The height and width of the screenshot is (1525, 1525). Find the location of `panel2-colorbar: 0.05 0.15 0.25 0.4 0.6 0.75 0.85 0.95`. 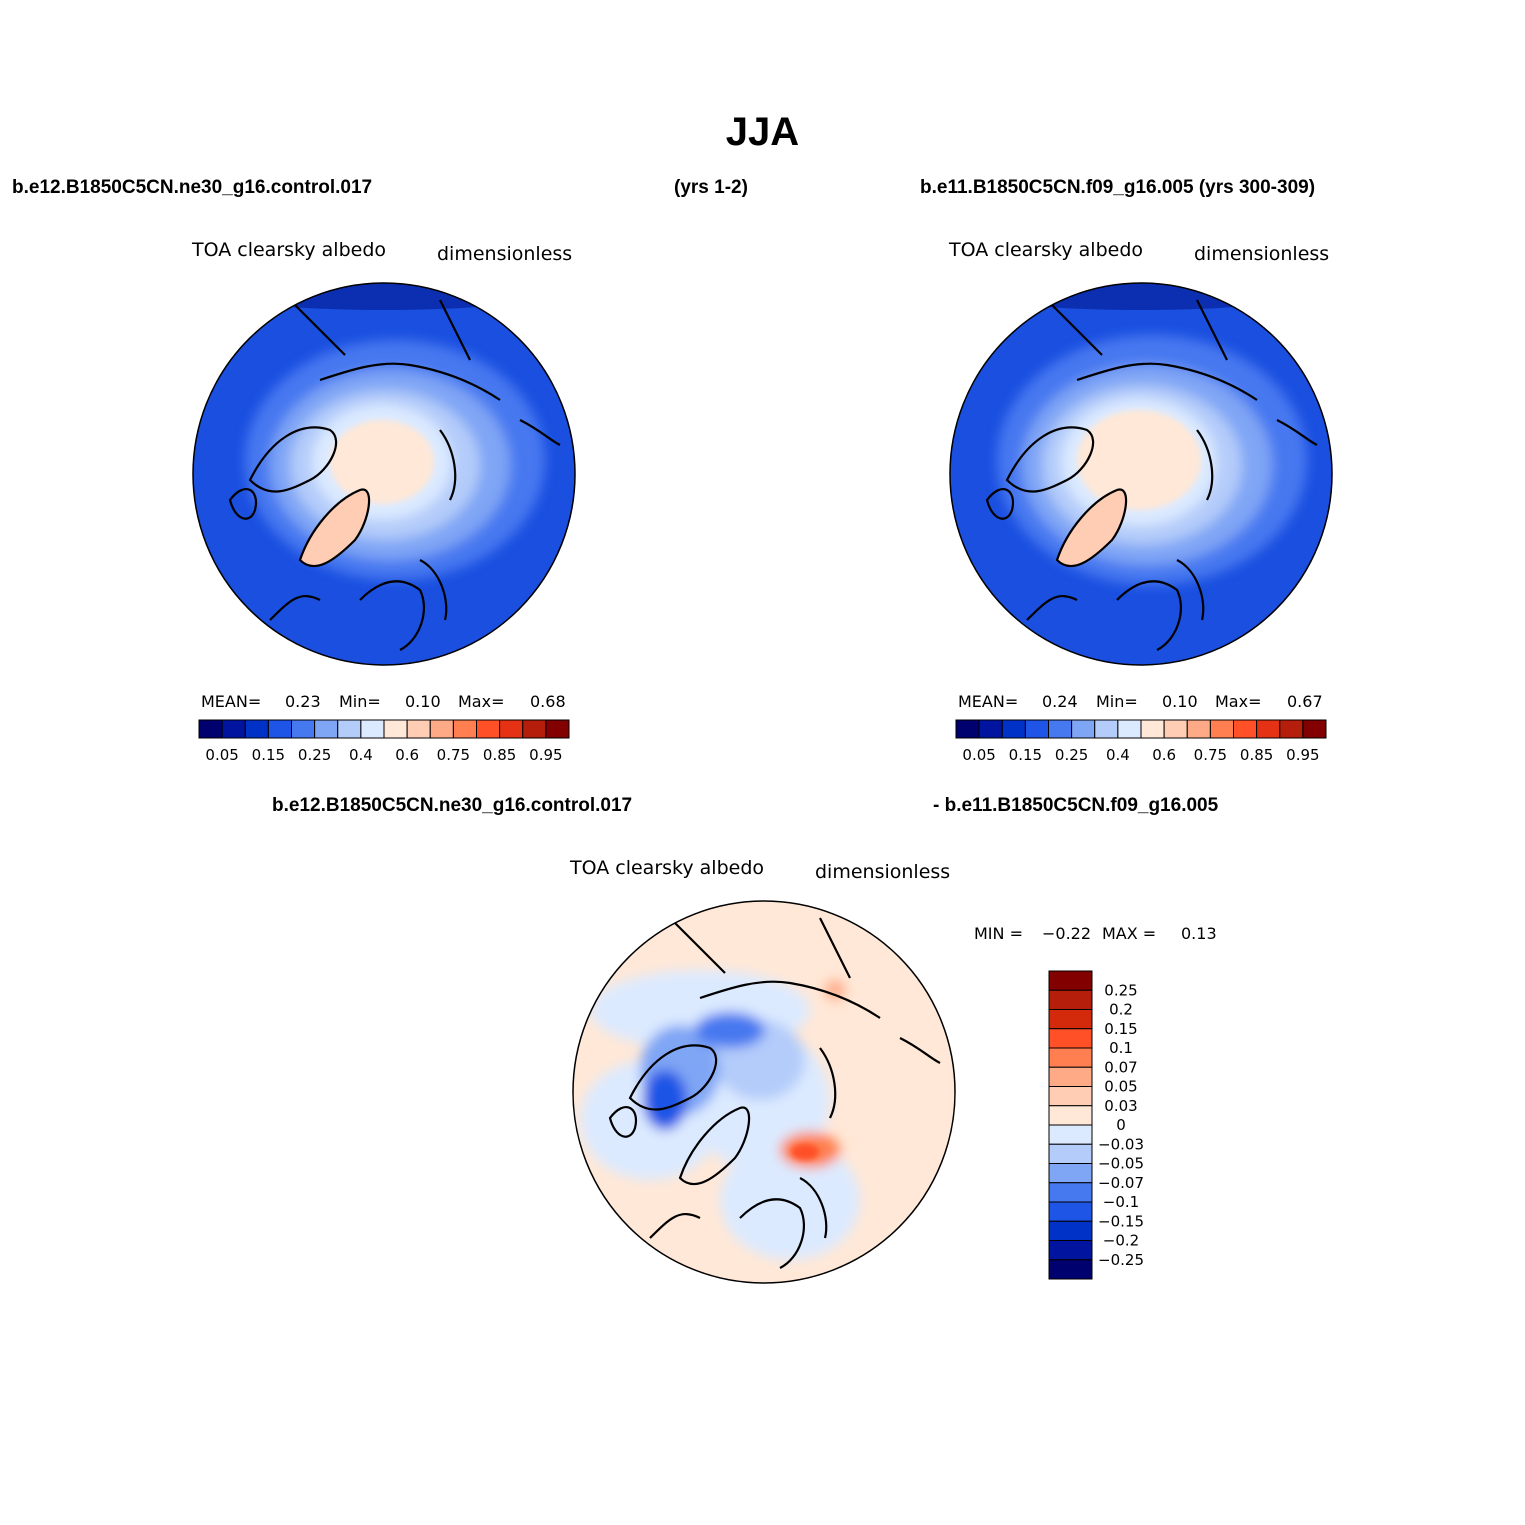

panel2-colorbar: 0.05 0.15 0.25 0.4 0.6 0.75 0.85 0.95 is located at coordinates (1141, 741).